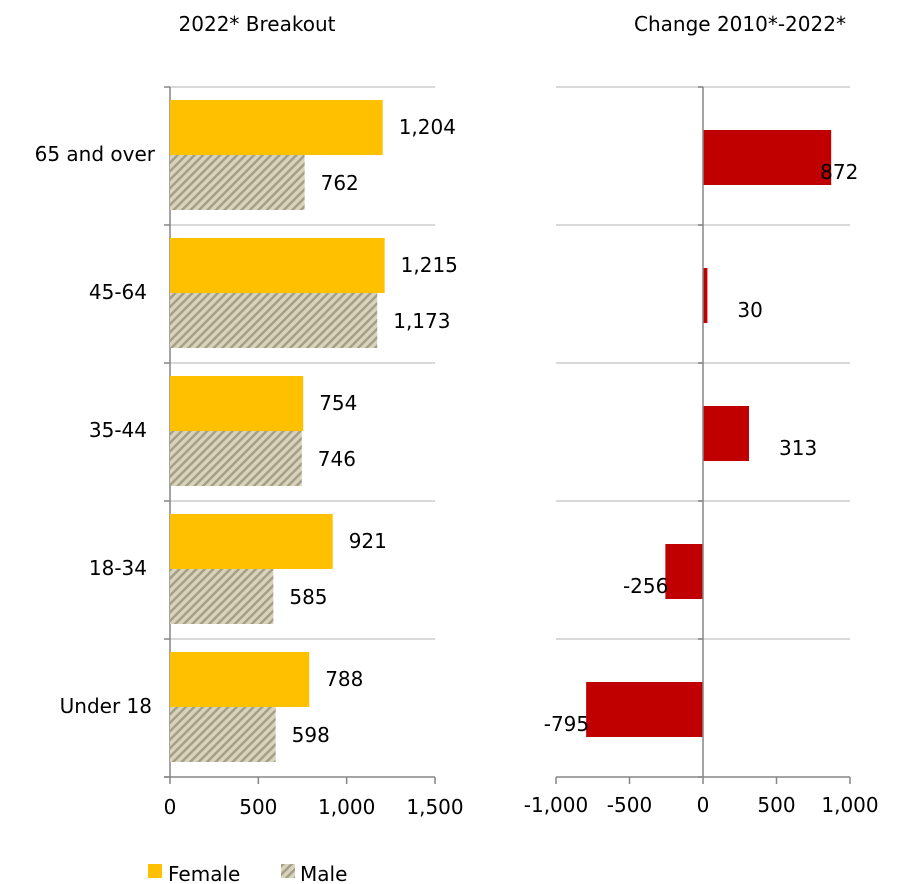  What do you see at coordinates (337, 459) in the screenshot?
I see `data-label-male: 746` at bounding box center [337, 459].